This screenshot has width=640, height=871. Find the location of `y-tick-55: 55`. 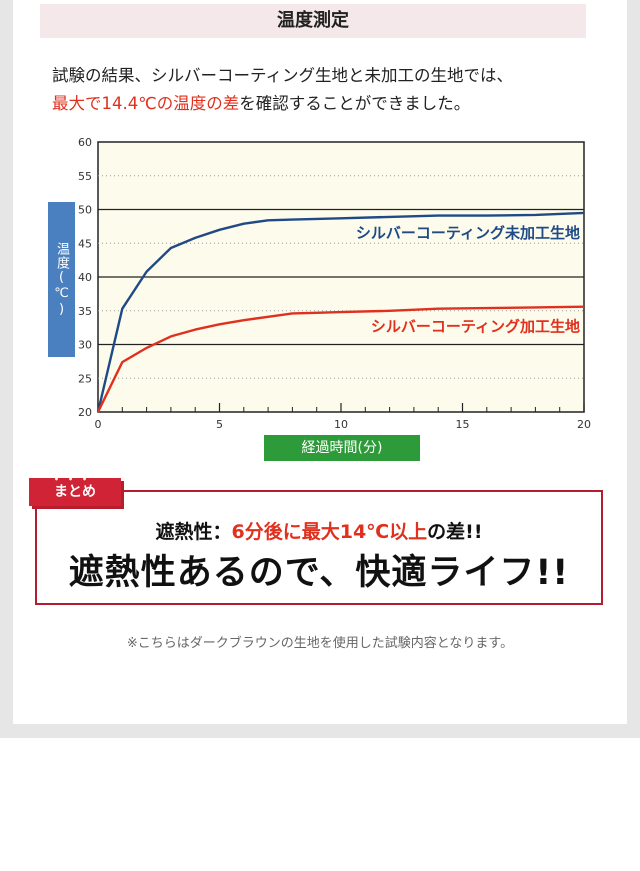

y-tick-55: 55 is located at coordinates (85, 176).